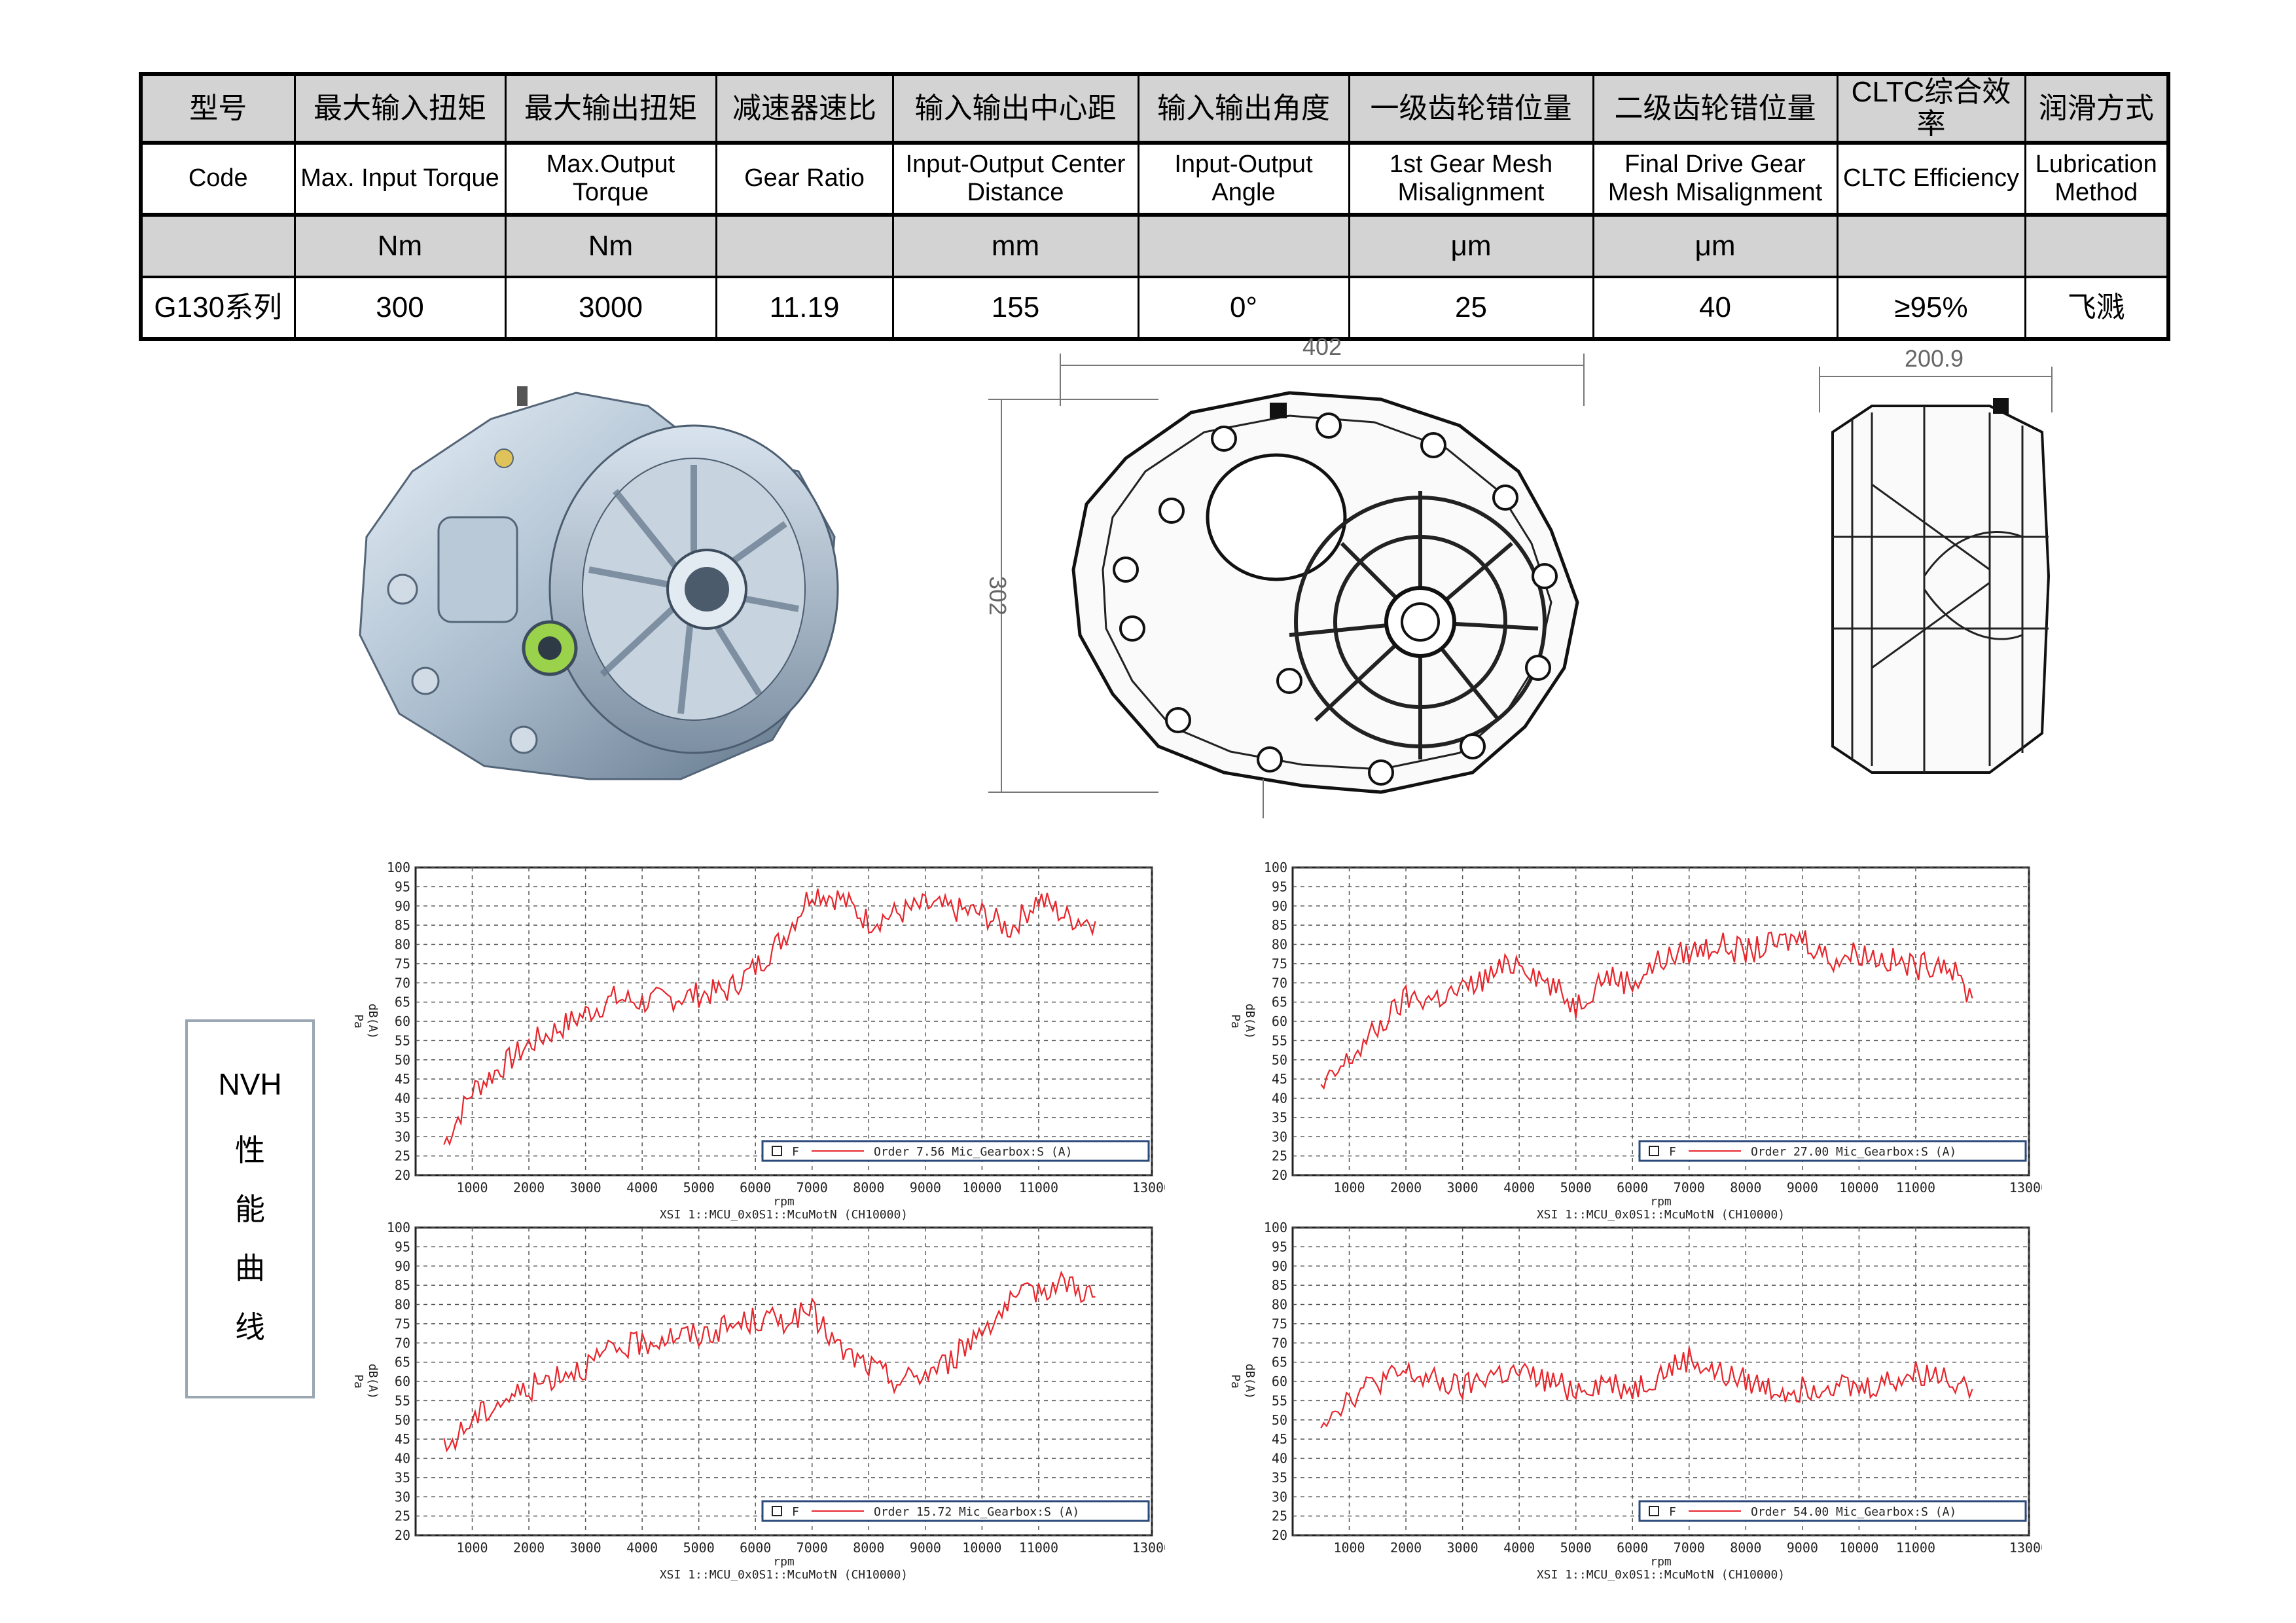 The image size is (2296, 1623). I want to click on legend: F Order 15.72 Mic_Gearbox:S (A), so click(956, 1511).